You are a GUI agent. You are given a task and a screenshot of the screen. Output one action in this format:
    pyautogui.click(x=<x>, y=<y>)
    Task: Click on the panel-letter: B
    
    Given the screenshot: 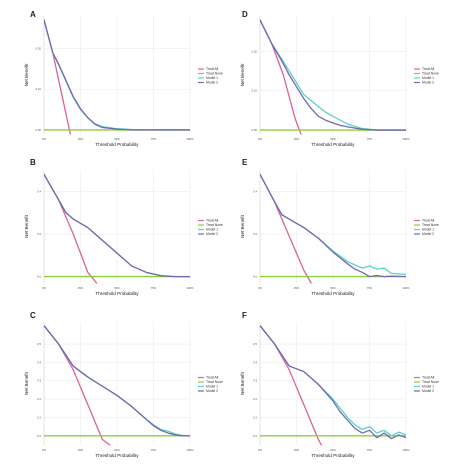 What is the action you would take?
    pyautogui.click(x=33, y=162)
    